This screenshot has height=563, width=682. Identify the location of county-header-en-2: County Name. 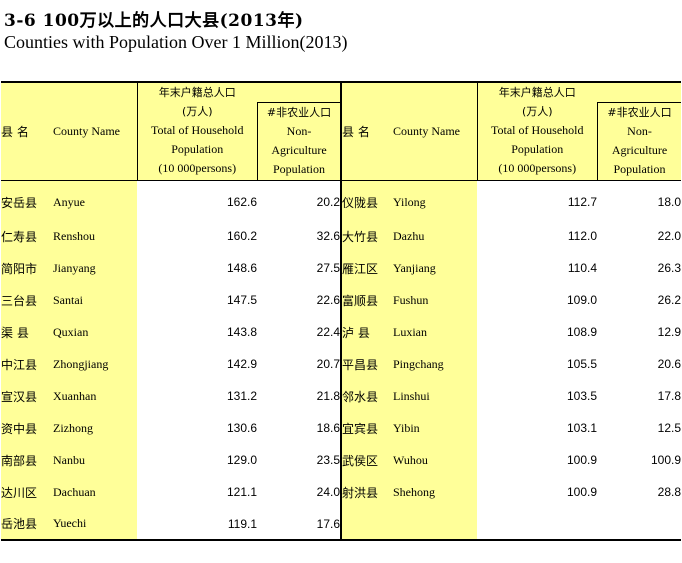
(435, 131).